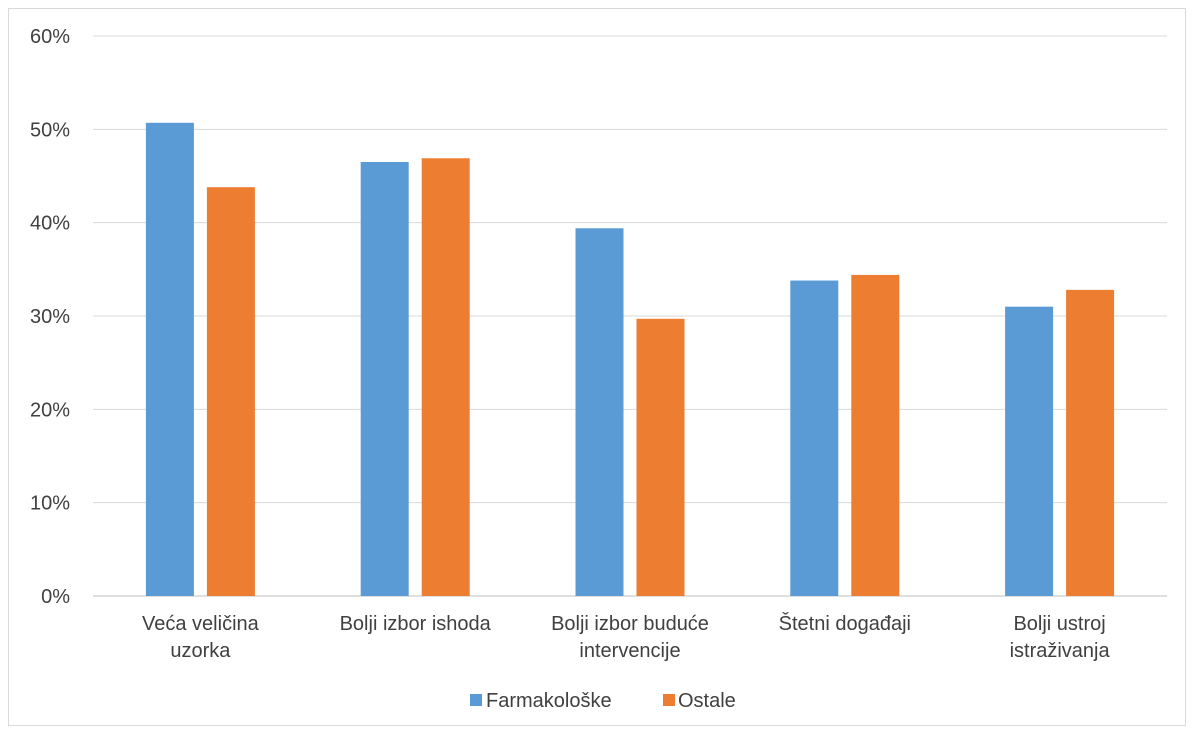 Image resolution: width=1196 pixels, height=736 pixels. What do you see at coordinates (50, 37) in the screenshot?
I see `y-tick-label: 60%` at bounding box center [50, 37].